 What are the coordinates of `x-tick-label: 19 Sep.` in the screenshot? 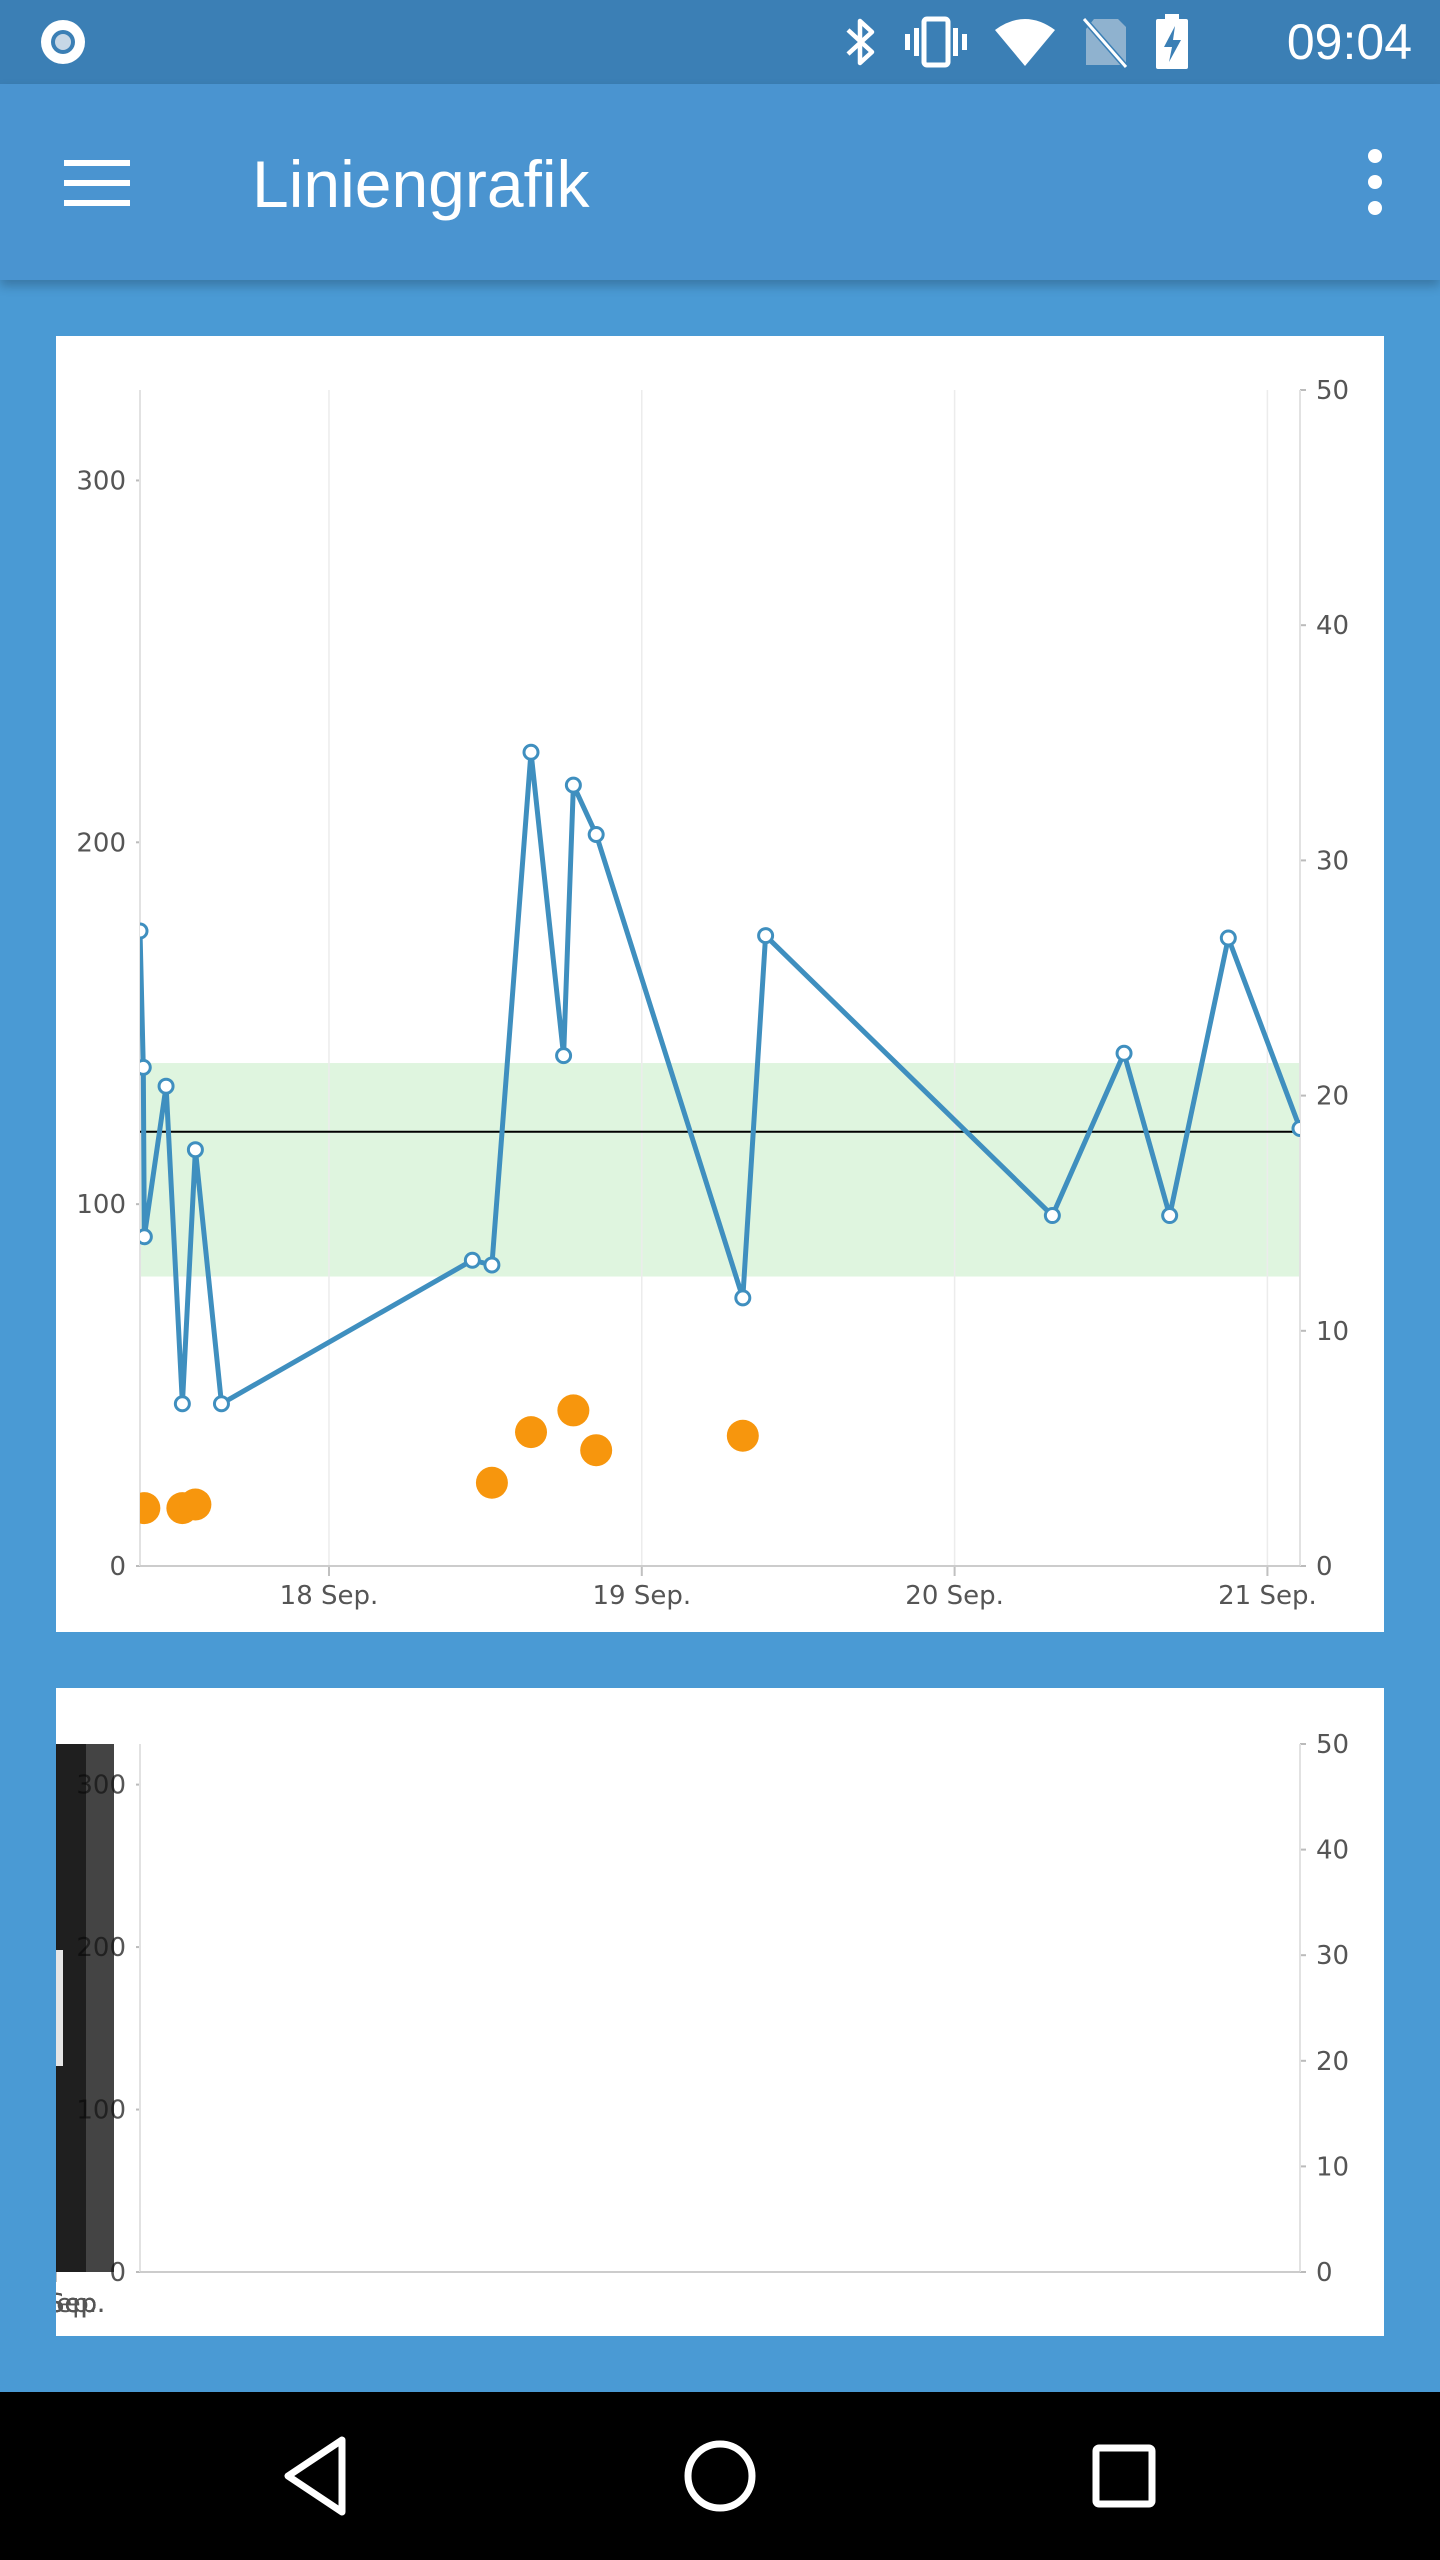 It's located at (641, 1596).